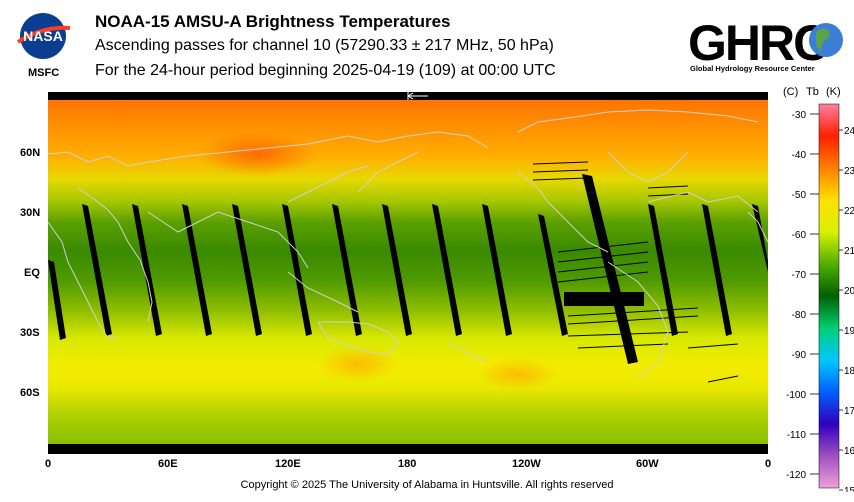 This screenshot has height=502, width=854. What do you see at coordinates (799, 275) in the screenshot?
I see `colorbar-celsius-tick: -70` at bounding box center [799, 275].